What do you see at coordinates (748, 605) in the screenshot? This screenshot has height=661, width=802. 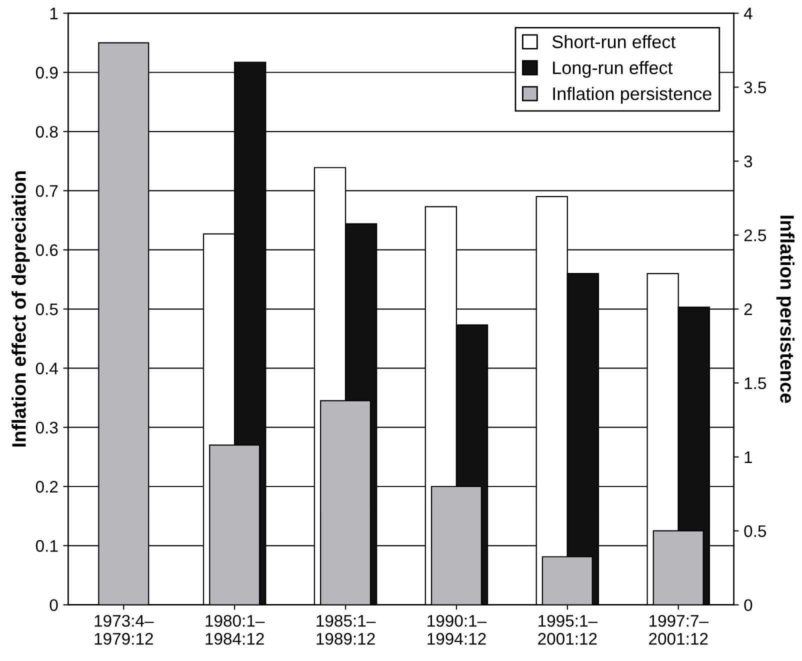 I see `y2-tick-label: 0` at bounding box center [748, 605].